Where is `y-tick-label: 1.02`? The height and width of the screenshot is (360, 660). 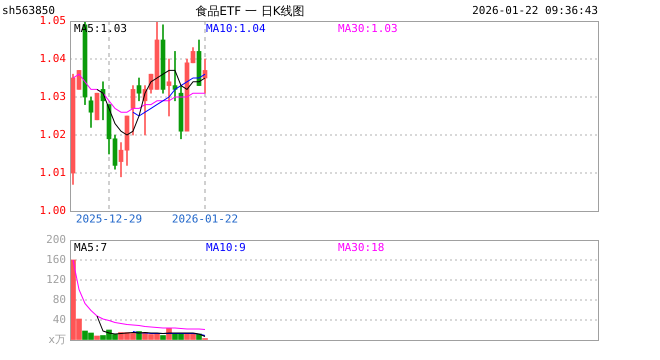 y-tick-label: 1.02 is located at coordinates (53, 134).